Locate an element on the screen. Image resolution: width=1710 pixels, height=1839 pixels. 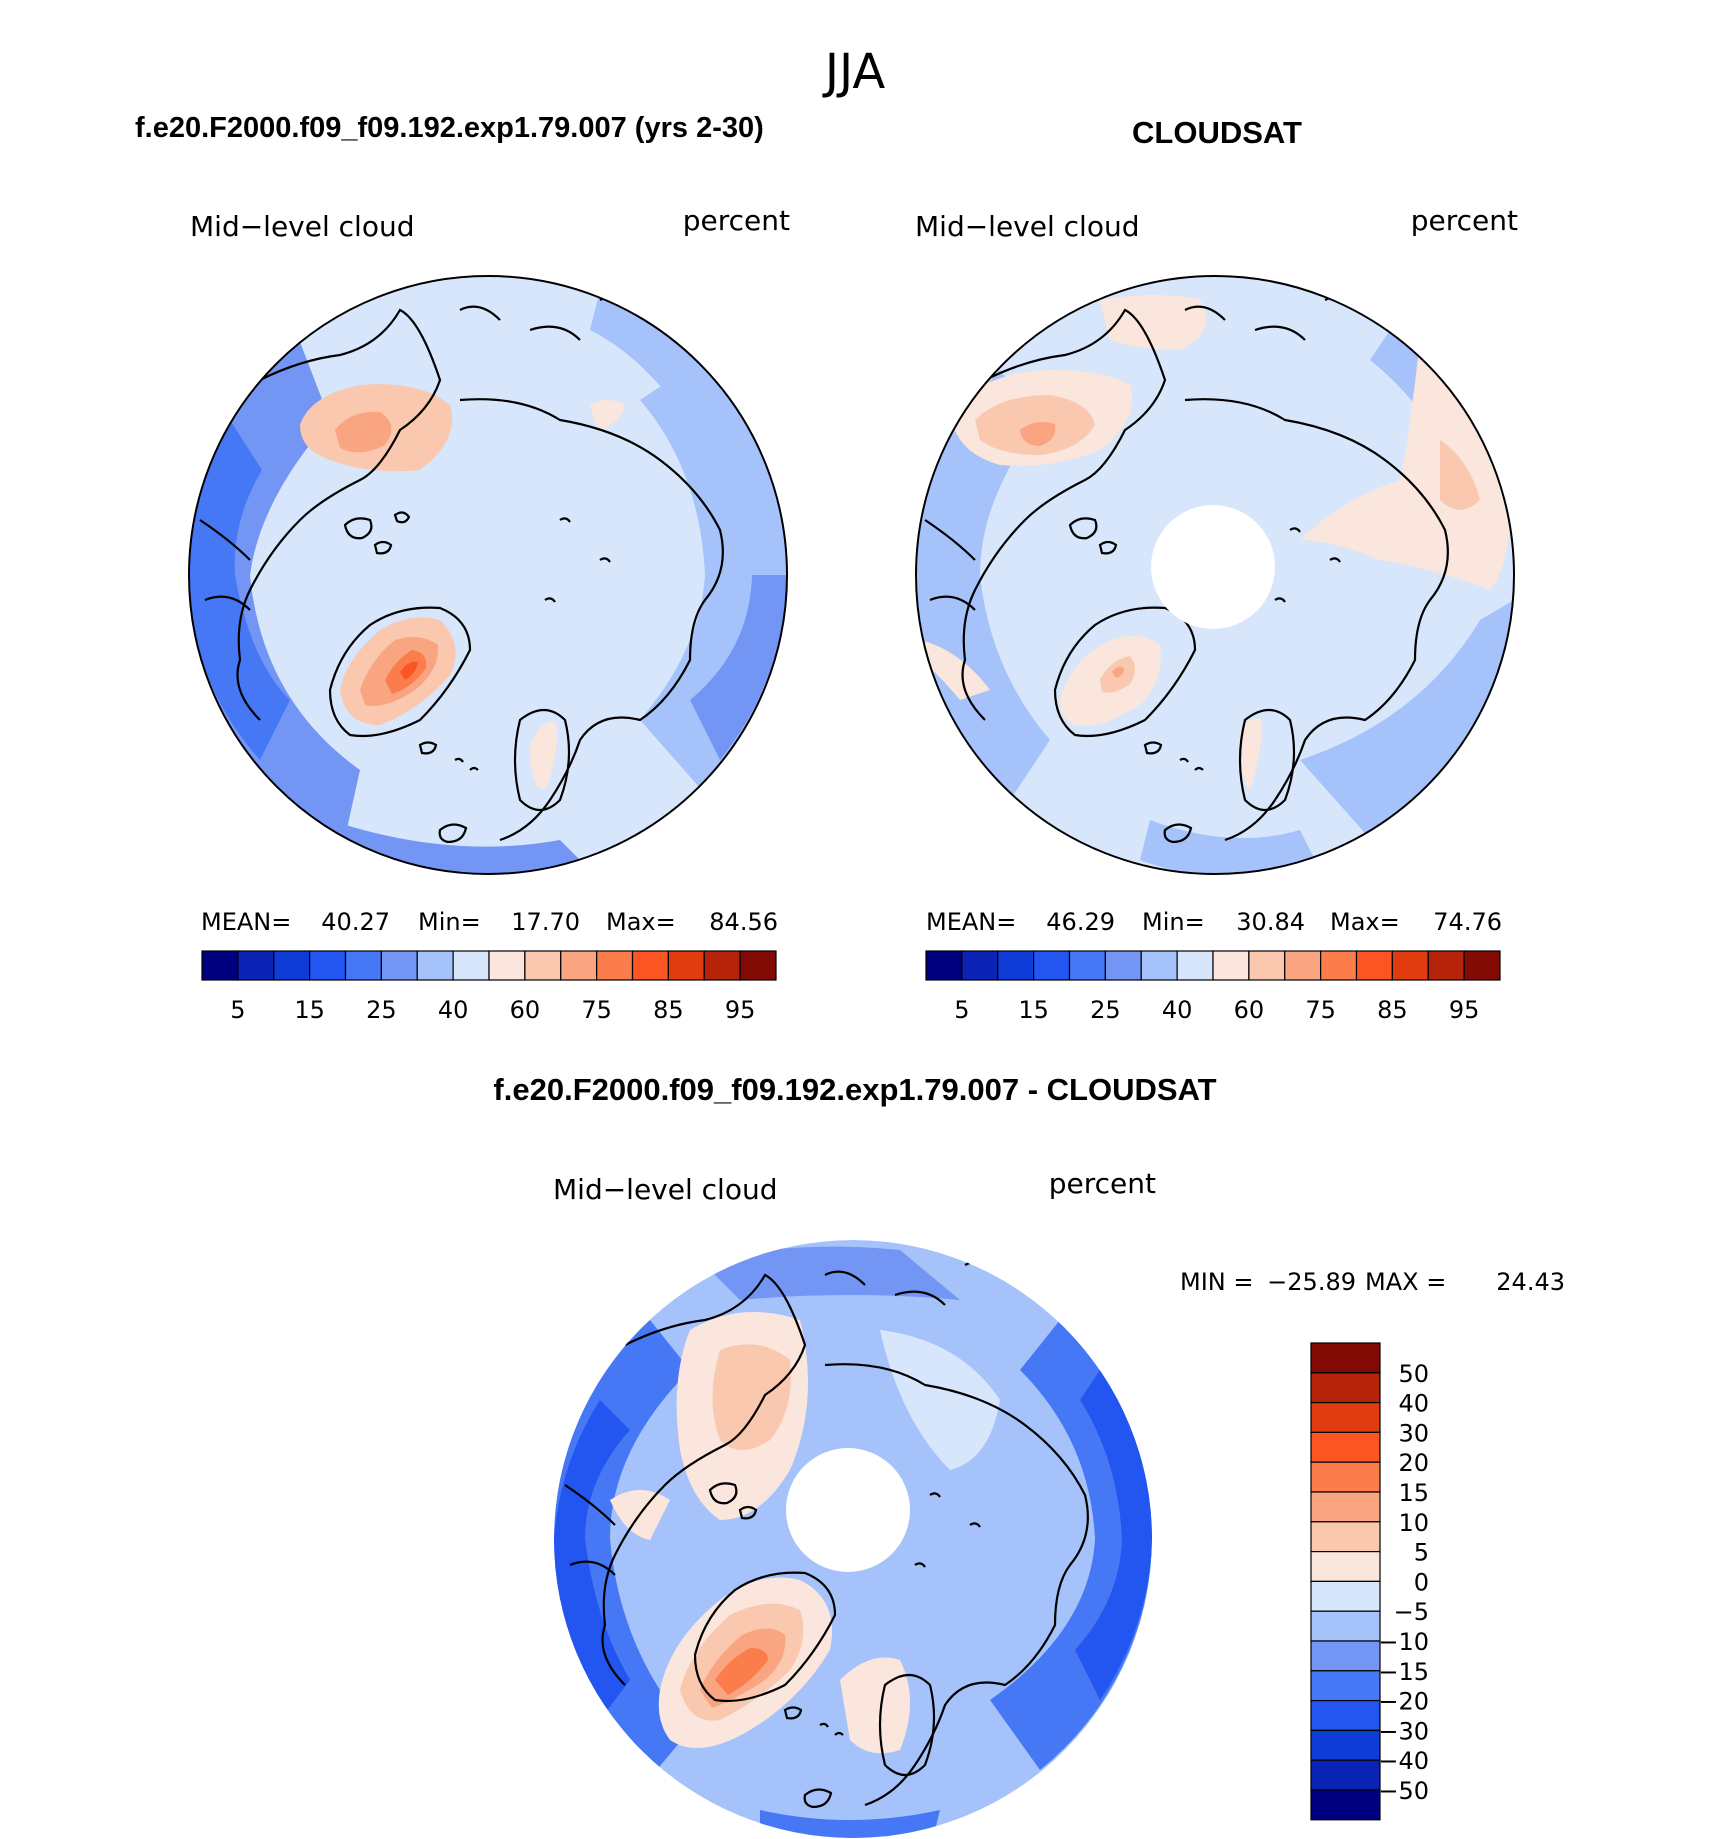
panel-model-colorbar-tick-label: 95 is located at coordinates (740, 1010).